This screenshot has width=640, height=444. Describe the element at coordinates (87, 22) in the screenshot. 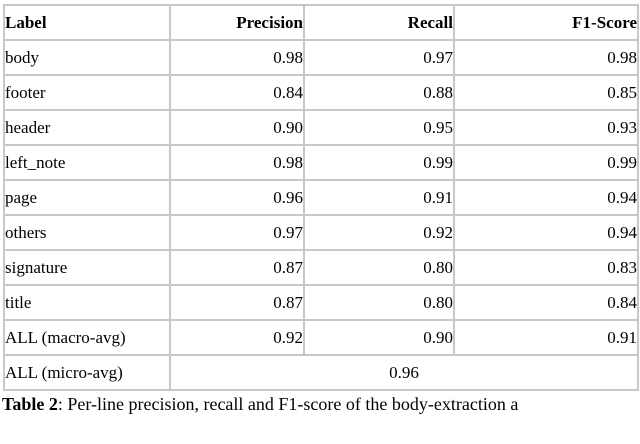

I see `column-header-label: Label` at that location.